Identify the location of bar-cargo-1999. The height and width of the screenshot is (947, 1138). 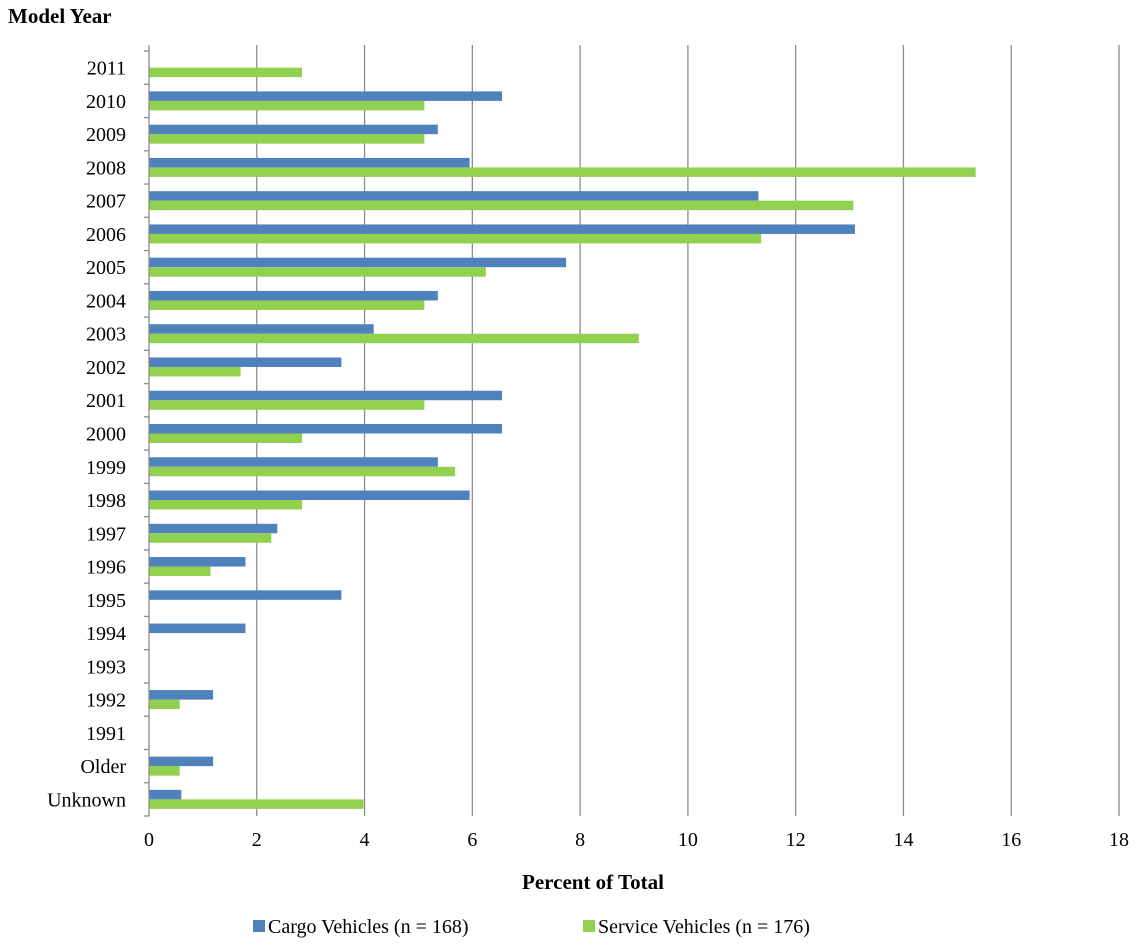
(293, 462).